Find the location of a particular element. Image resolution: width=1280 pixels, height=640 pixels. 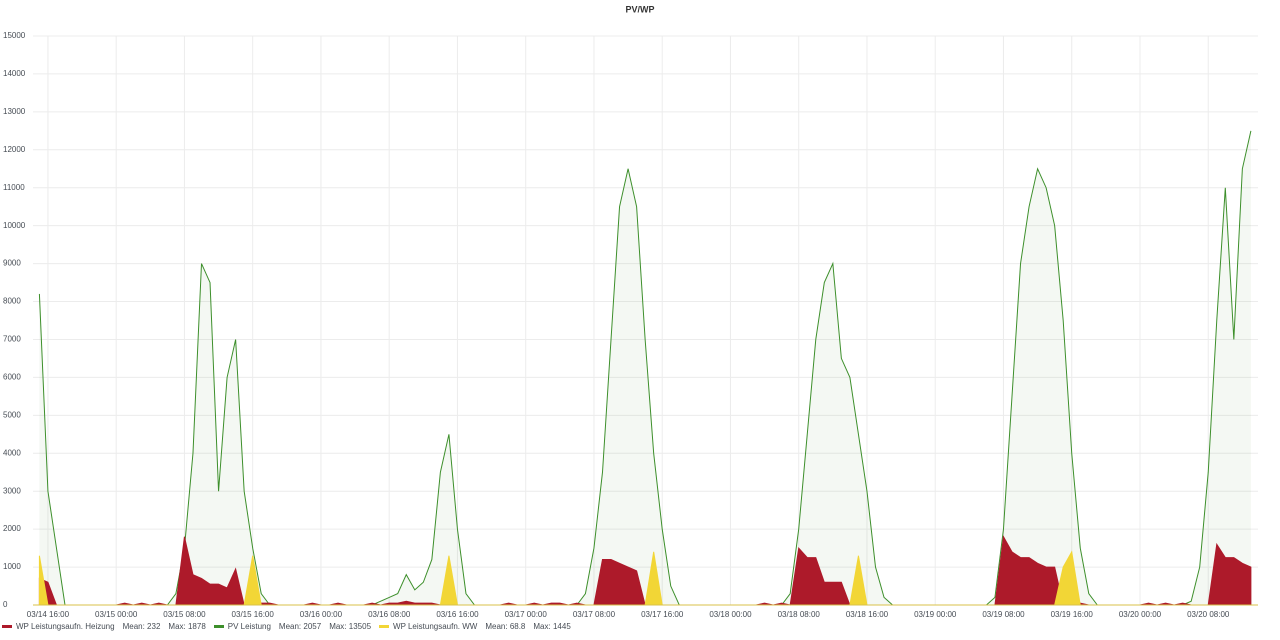

y-tick-label: 7000 is located at coordinates (12, 339).